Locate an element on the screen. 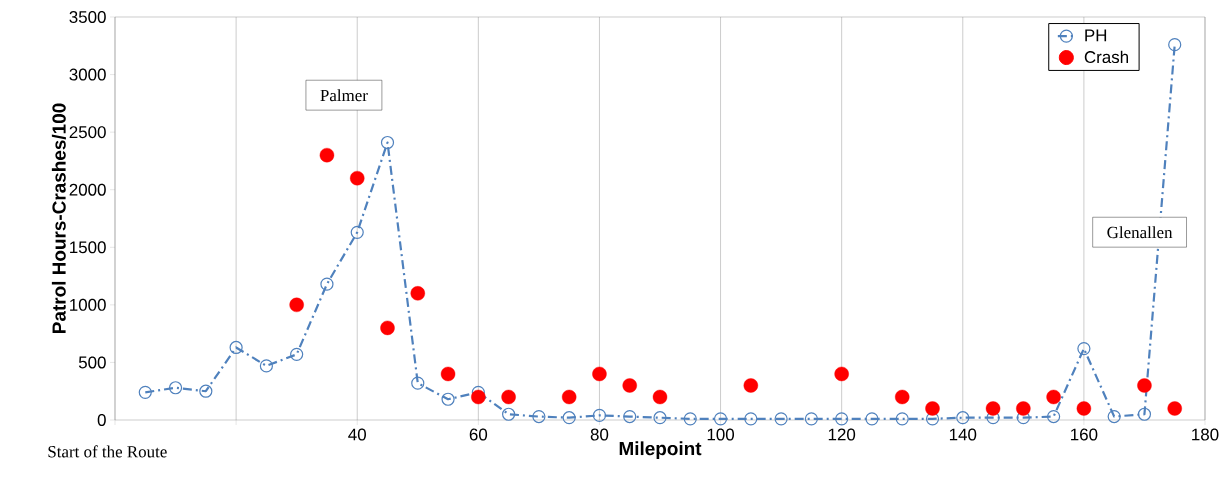 Image resolution: width=1227 pixels, height=497 pixels. legend-label: Crash is located at coordinates (1106, 57).